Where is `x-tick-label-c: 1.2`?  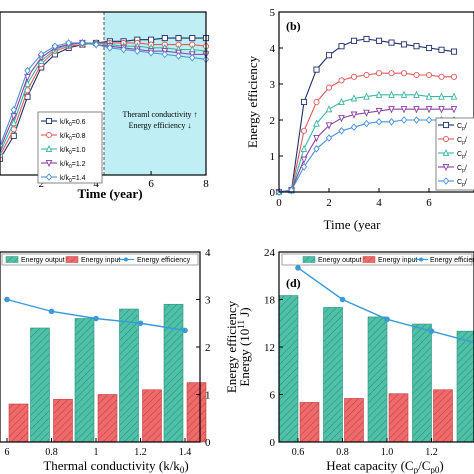 x-tick-label-c: 1.2 is located at coordinates (140, 452).